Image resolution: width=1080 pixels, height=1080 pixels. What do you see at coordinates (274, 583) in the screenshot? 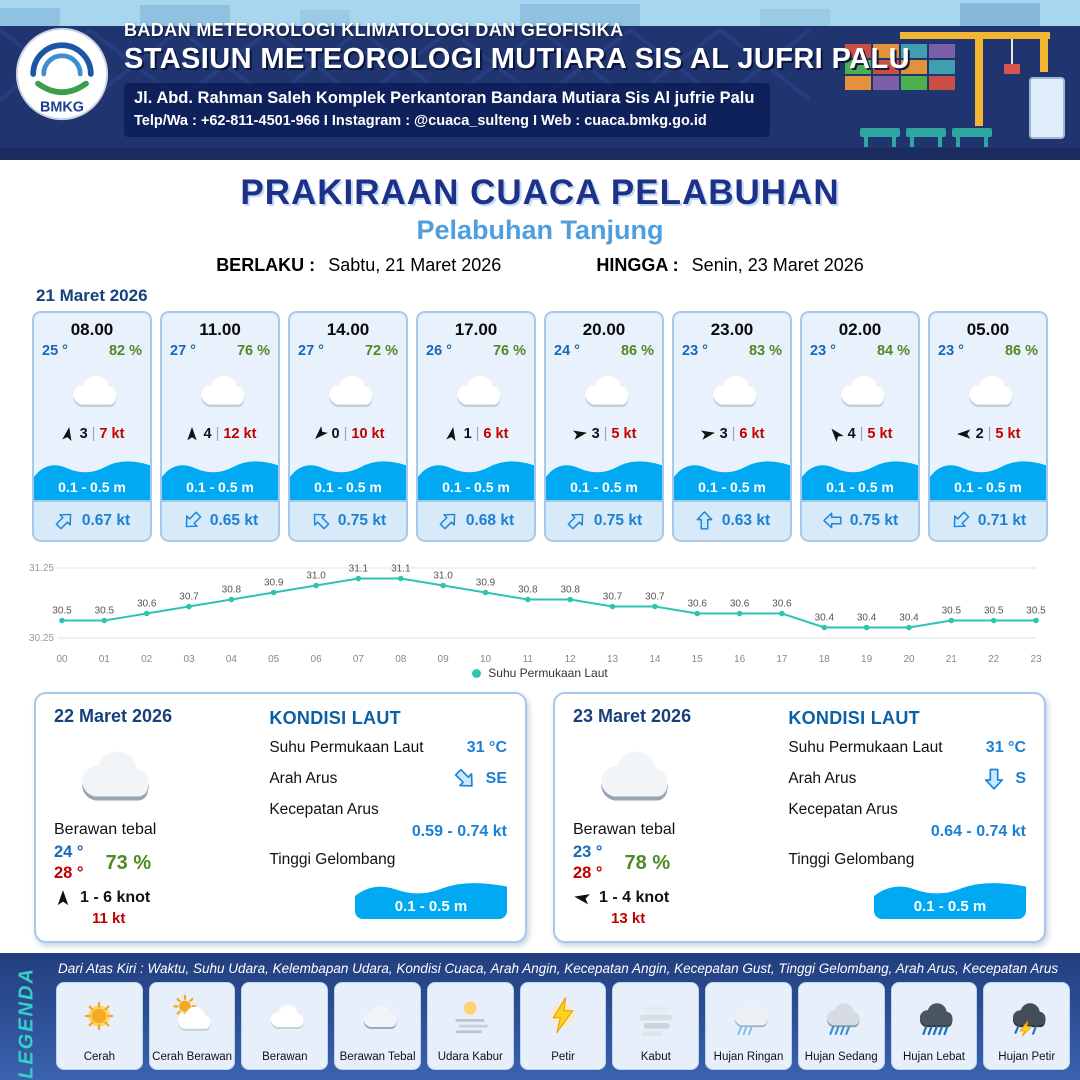
I see `svg-text: 30.9` at bounding box center [274, 583].